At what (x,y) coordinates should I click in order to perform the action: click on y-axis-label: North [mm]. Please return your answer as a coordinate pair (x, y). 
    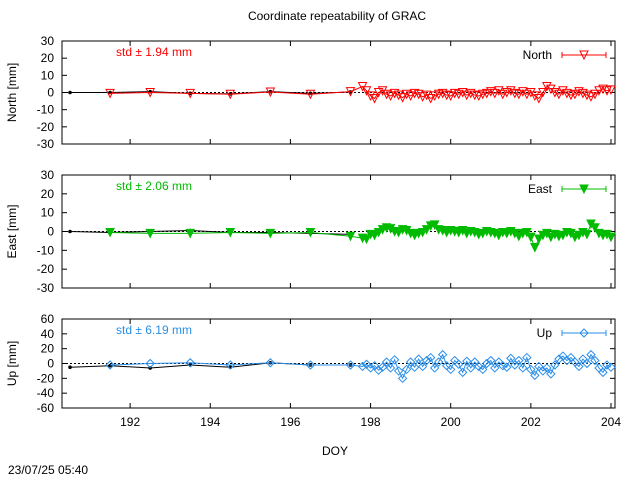
    Looking at the image, I should click on (12, 92).